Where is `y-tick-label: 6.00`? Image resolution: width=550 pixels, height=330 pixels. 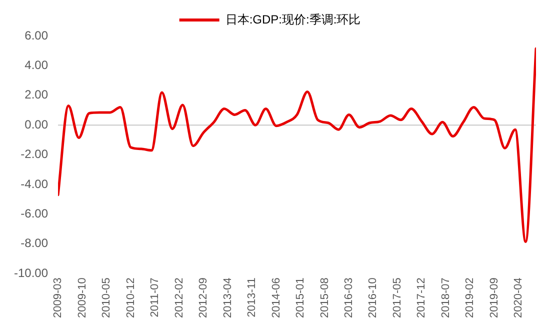 y-tick-label: 6.00 is located at coordinates (36, 35).